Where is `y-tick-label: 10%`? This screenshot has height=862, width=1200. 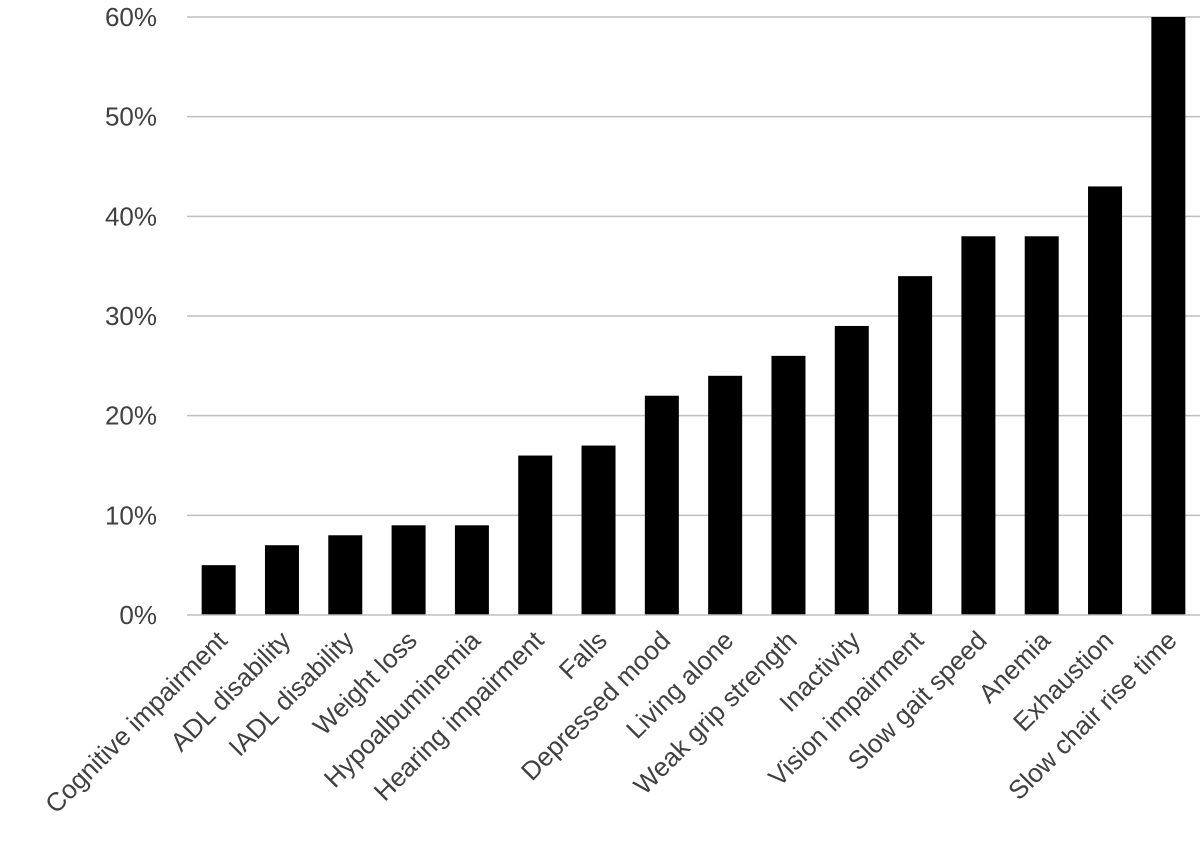
y-tick-label: 10% is located at coordinates (131, 515).